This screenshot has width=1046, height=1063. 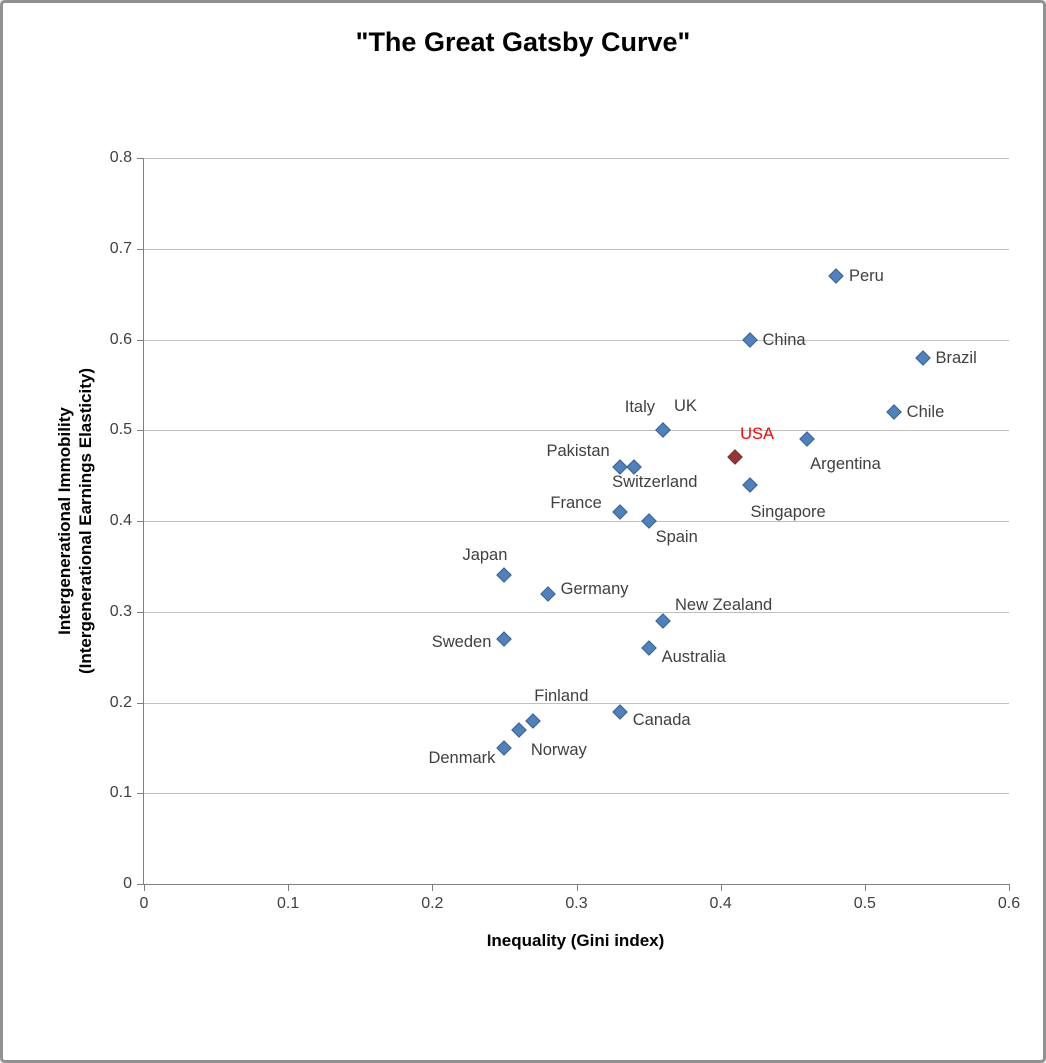 I want to click on point-label-new-zealand: New Zealand, so click(x=724, y=604).